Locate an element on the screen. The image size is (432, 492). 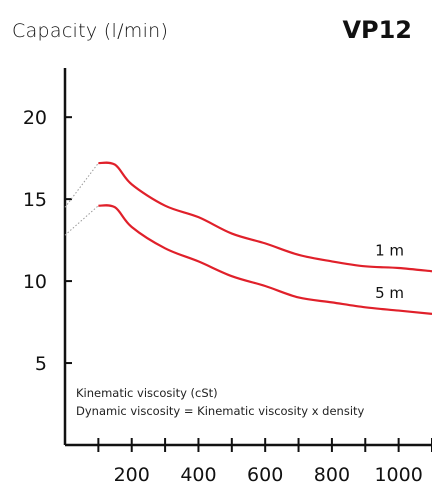
y-tick-label-5: 5 is located at coordinates (41, 364).